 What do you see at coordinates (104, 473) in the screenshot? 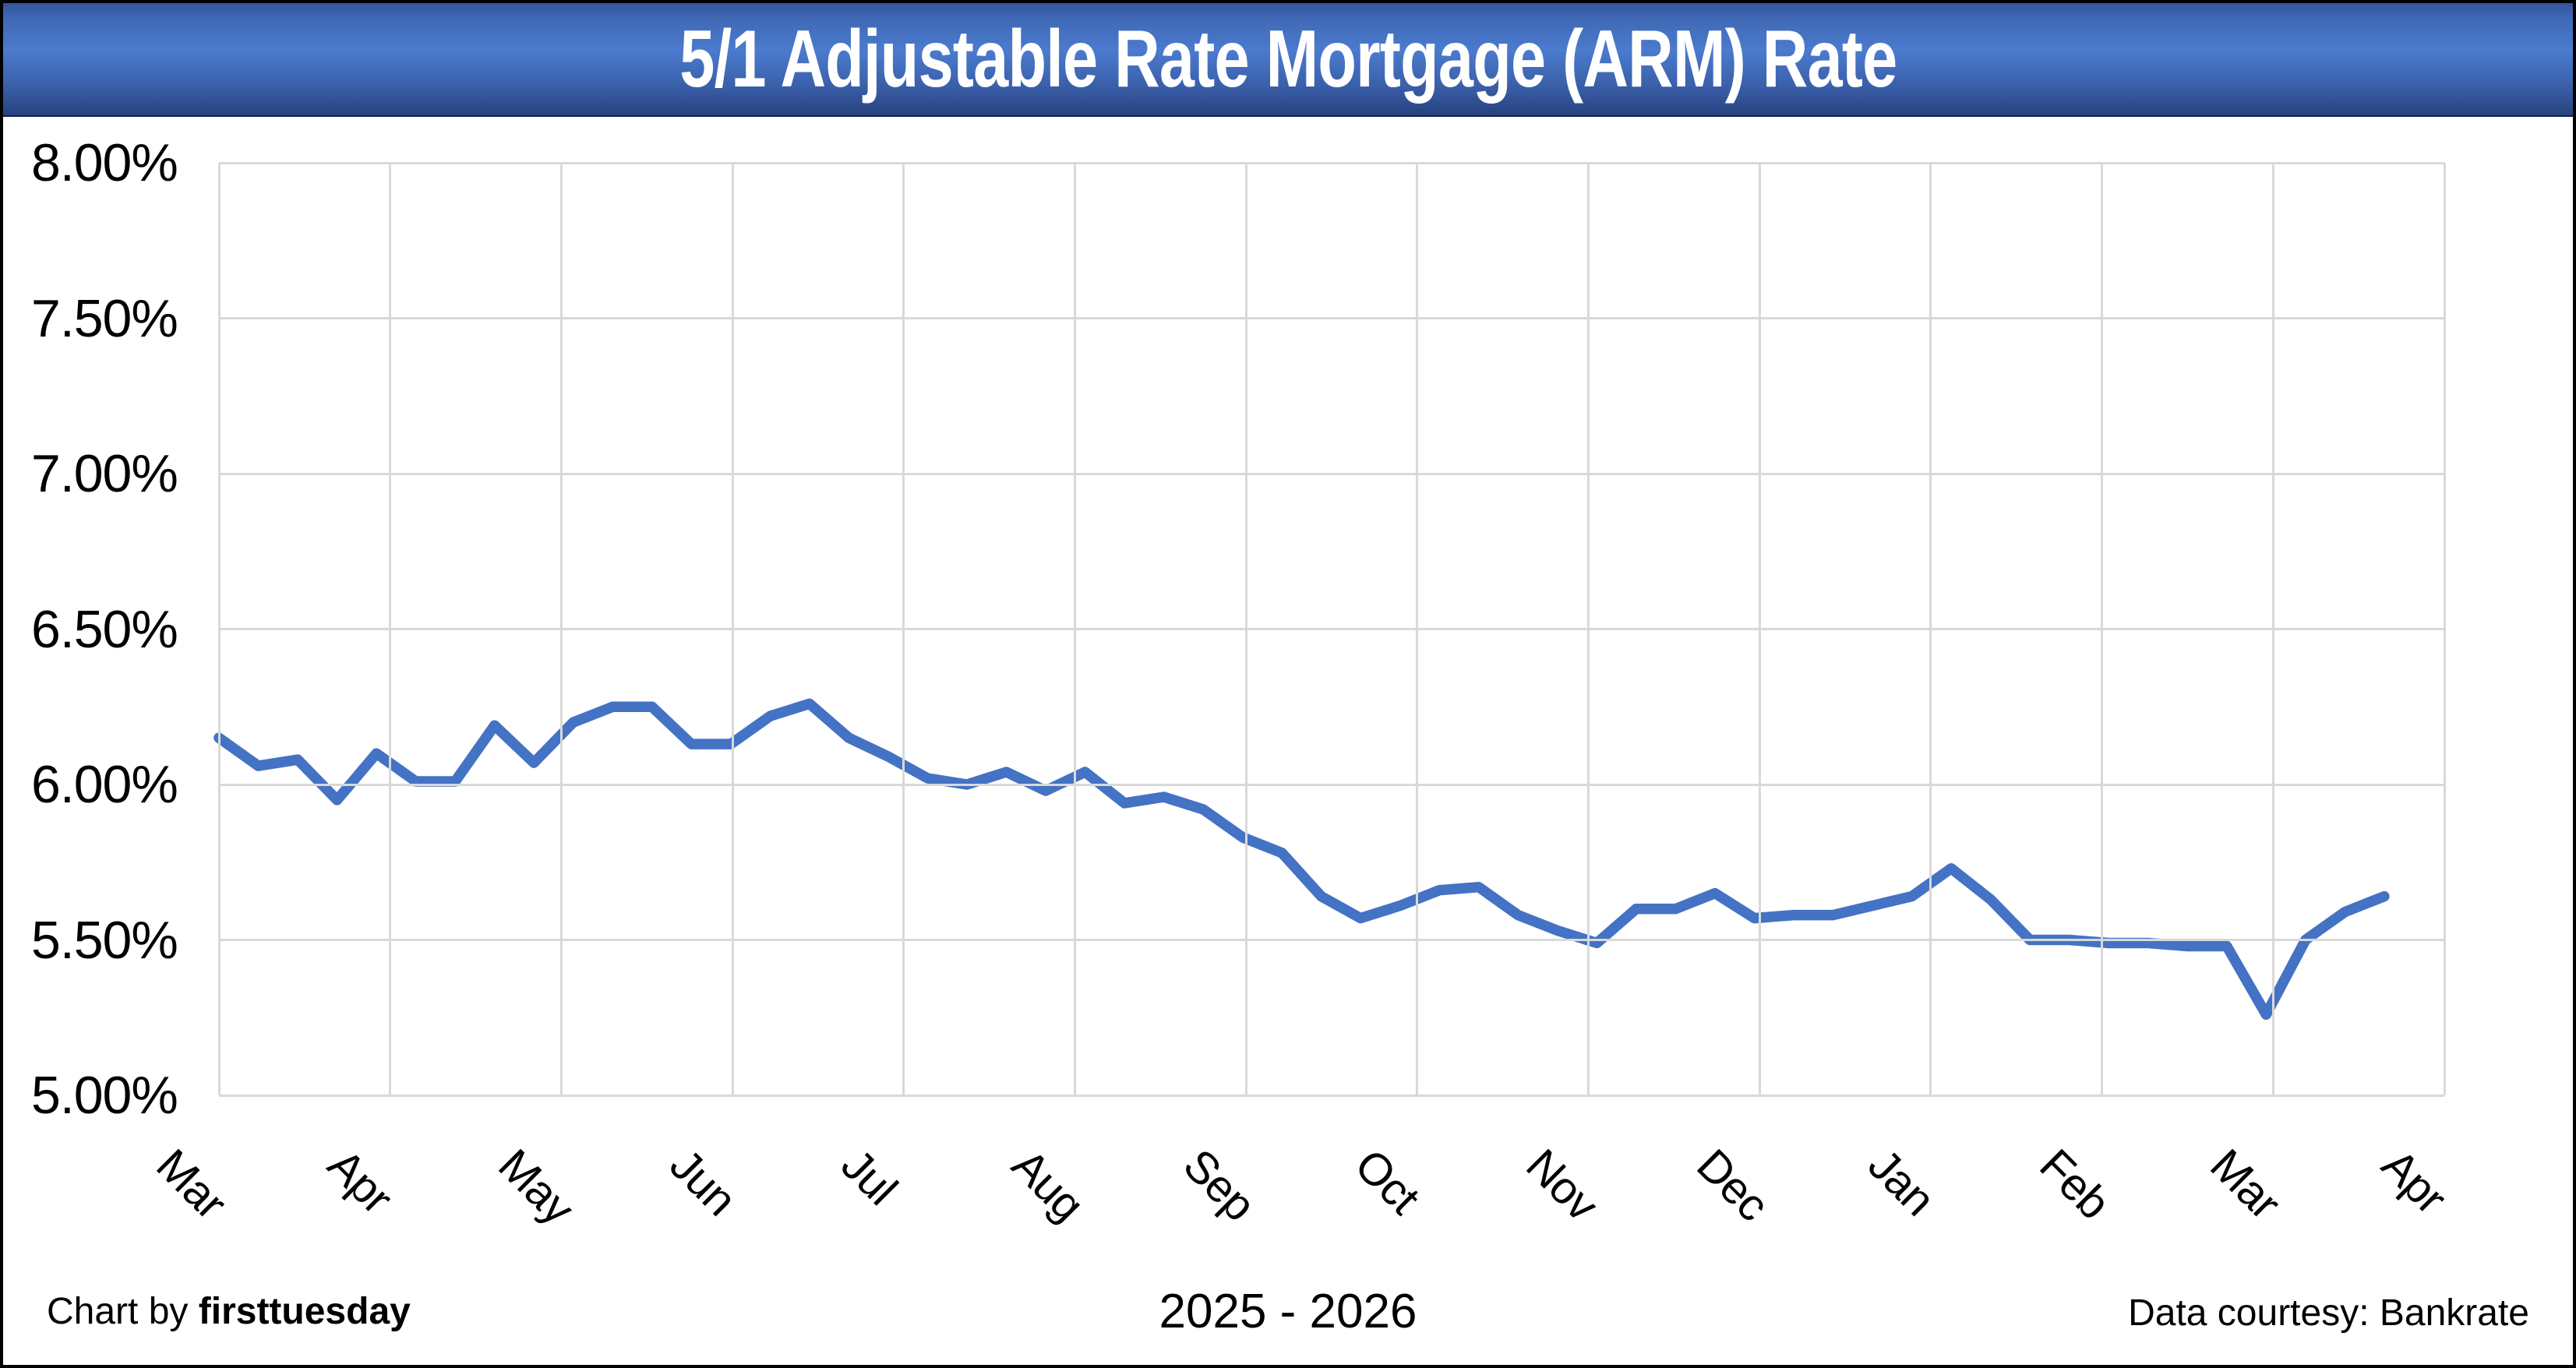
I see `y-axis-tick-label: 7.00%` at bounding box center [104, 473].